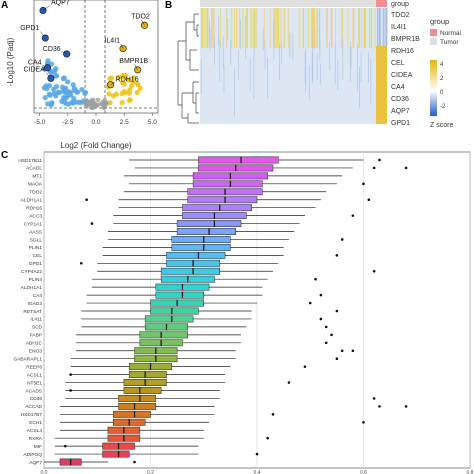 The height and width of the screenshot is (474, 474). Describe the element at coordinates (30, 161) in the screenshot. I see `panel-c-gene-label: HSD17B11` at that location.